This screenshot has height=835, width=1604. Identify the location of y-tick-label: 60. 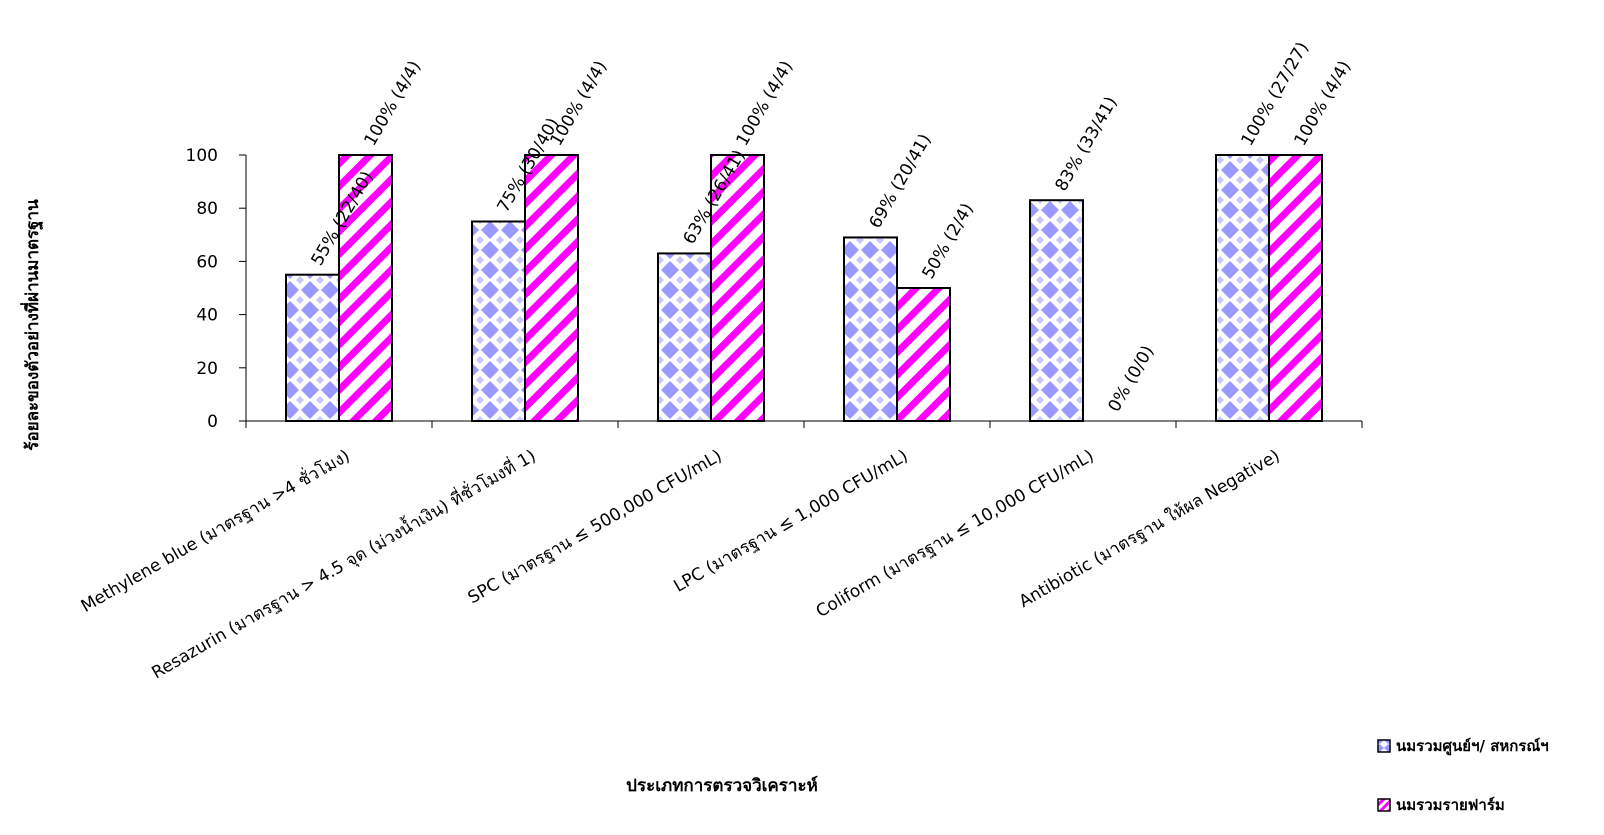
(207, 262).